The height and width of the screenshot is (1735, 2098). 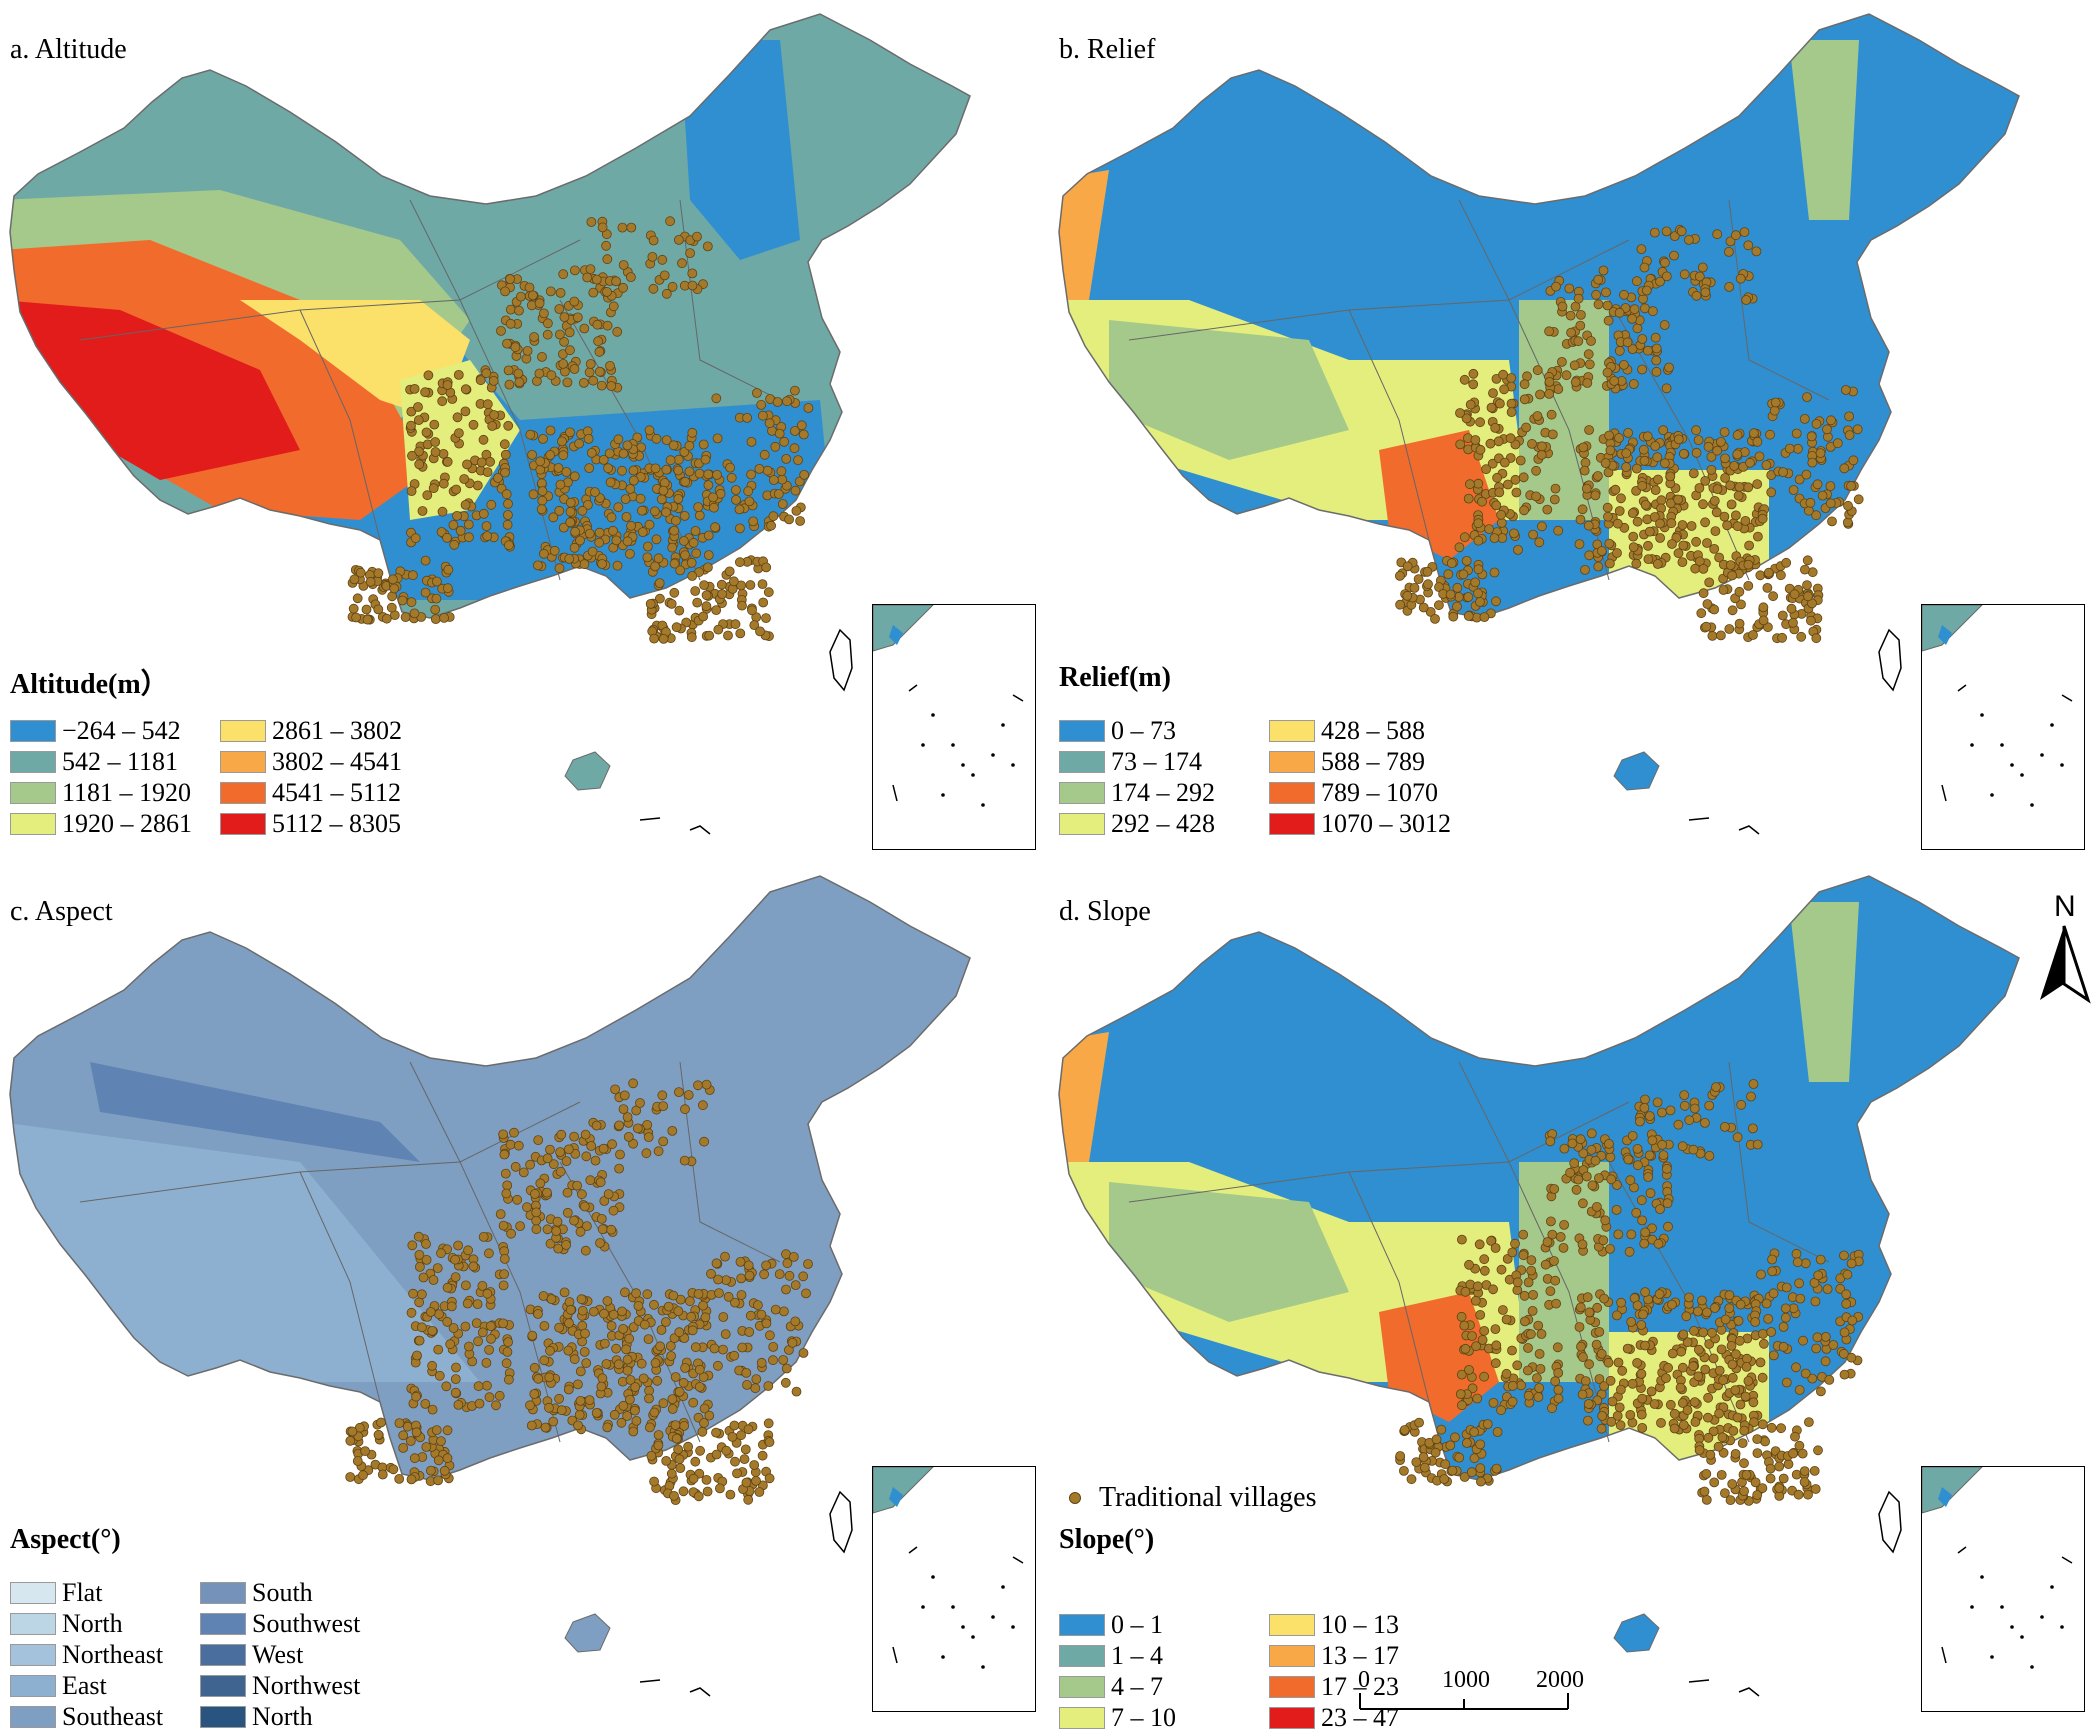 I want to click on legend-item: −264 – 542, so click(x=95, y=731).